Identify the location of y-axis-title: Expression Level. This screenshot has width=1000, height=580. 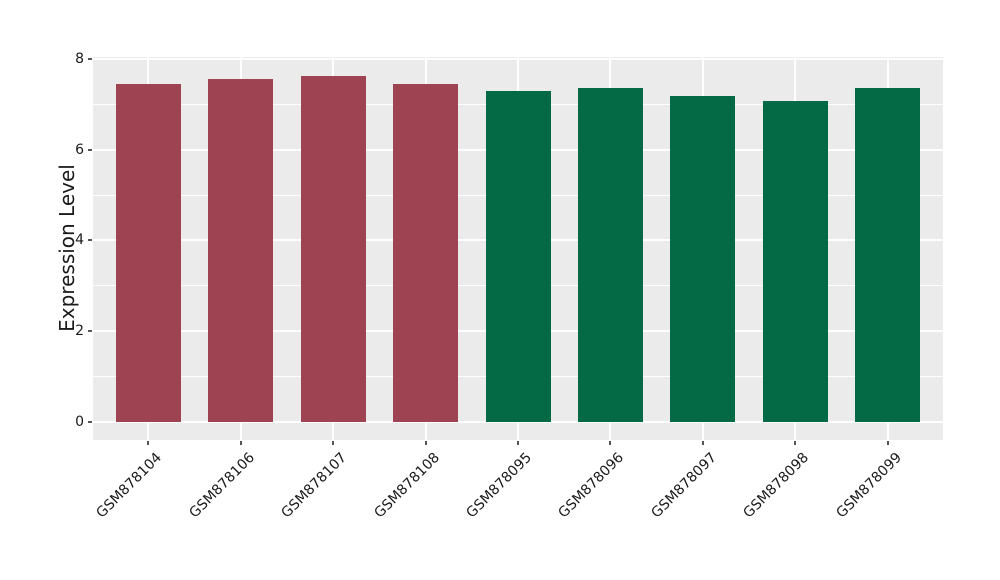
(67, 248).